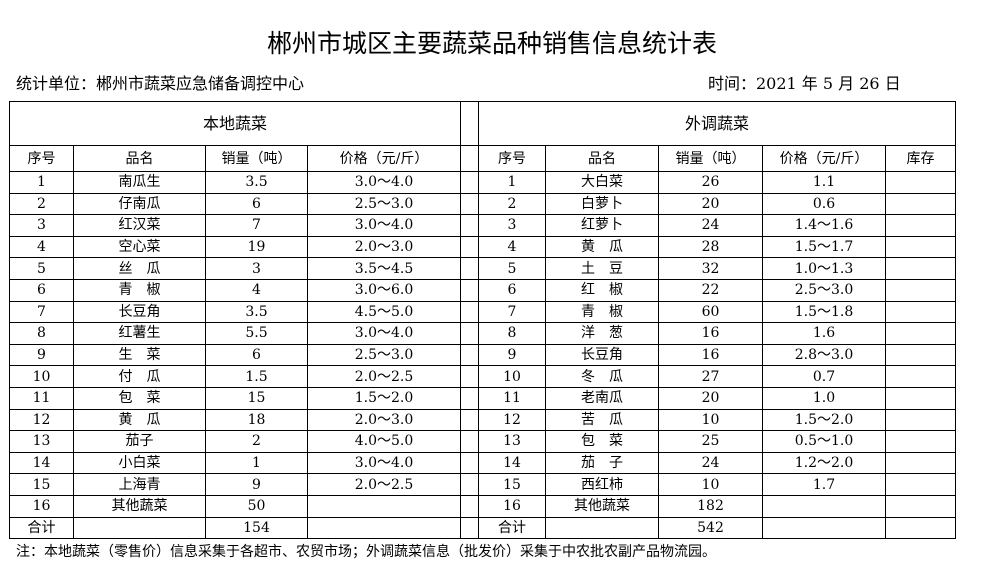 The image size is (984, 571). I want to click on row: 13 茄子 2 4.0～5.0 13 包 菜 25 0.5～1.0, so click(482, 441).